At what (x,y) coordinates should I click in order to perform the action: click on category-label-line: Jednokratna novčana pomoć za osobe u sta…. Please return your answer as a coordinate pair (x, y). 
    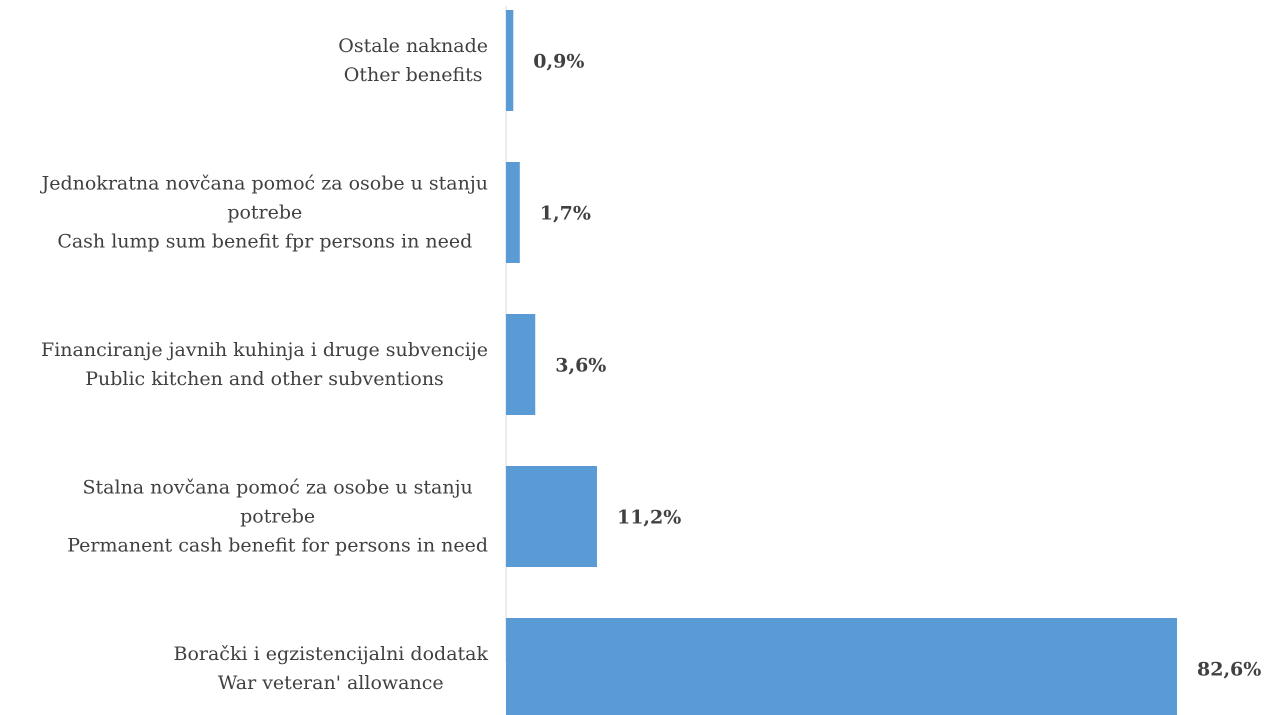
    Looking at the image, I should click on (264, 184).